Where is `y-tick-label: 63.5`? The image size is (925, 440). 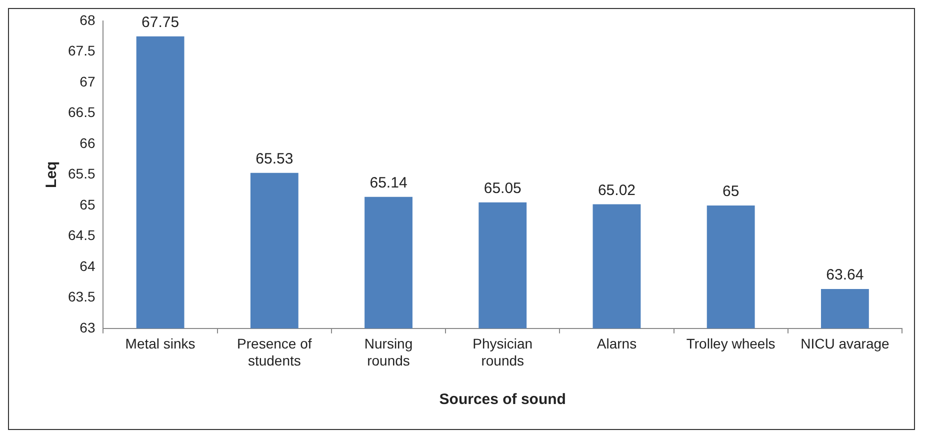
y-tick-label: 63.5 is located at coordinates (82, 296).